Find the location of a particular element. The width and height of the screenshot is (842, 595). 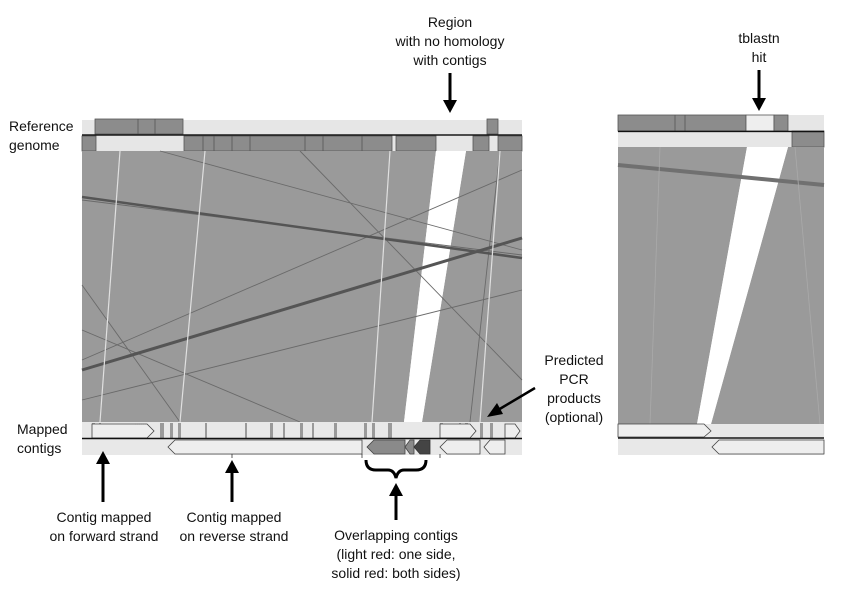

label-line: with no homology is located at coordinates (450, 41).